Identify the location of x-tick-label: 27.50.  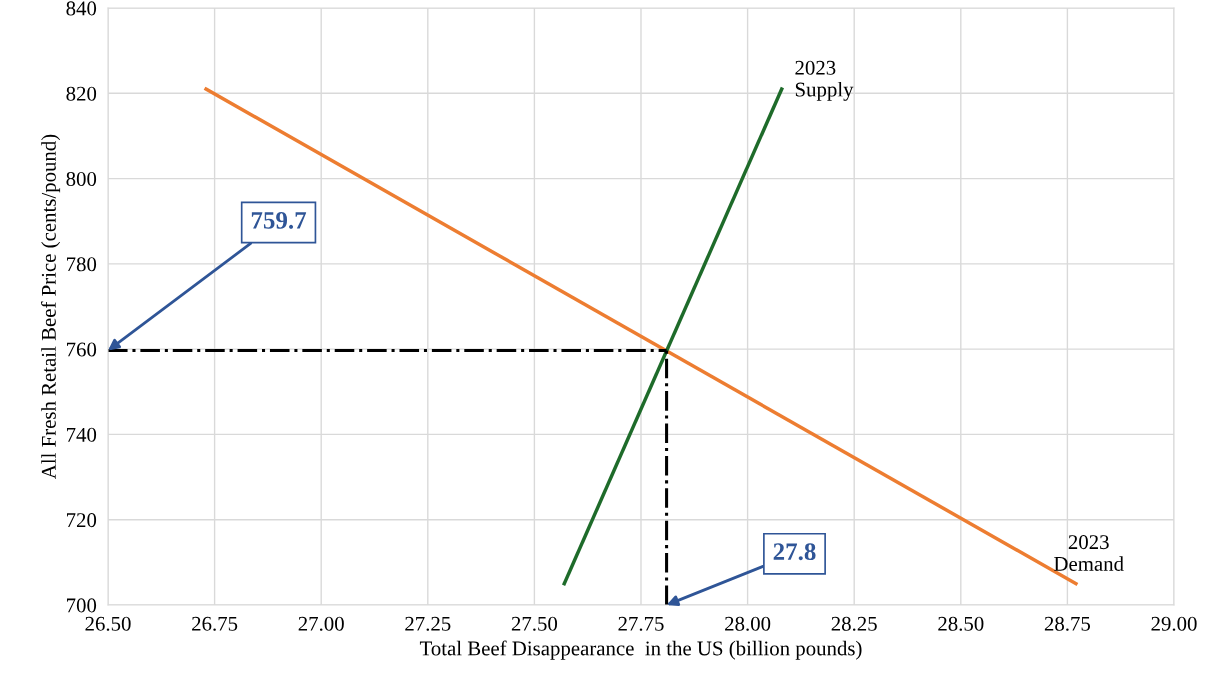
(534, 623).